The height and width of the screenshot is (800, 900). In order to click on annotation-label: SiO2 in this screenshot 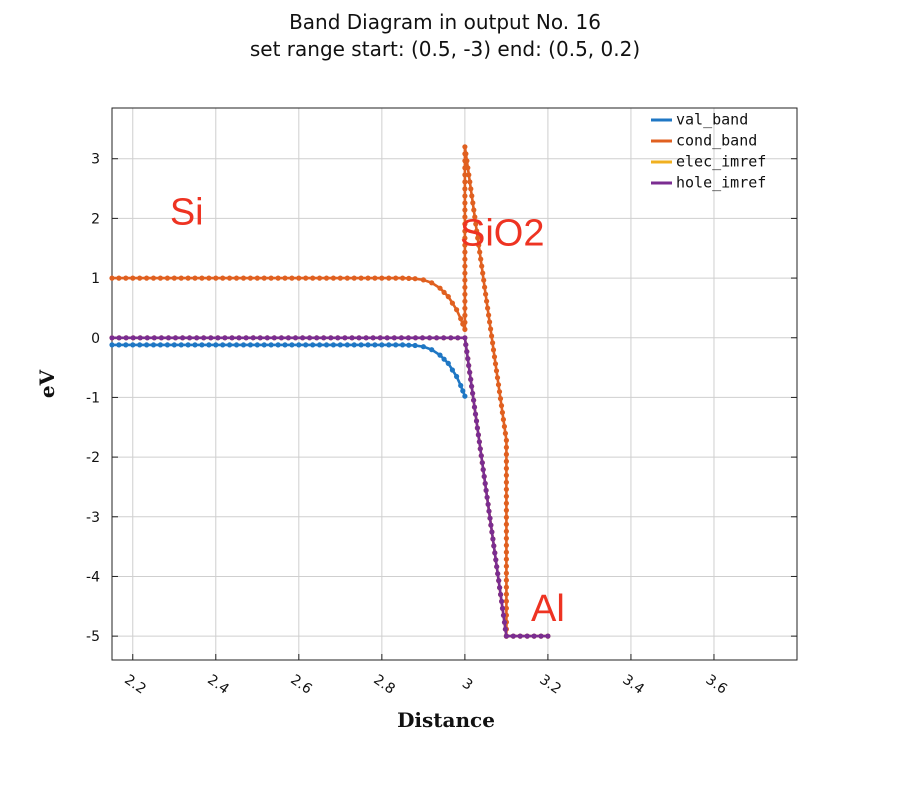, I will do `click(502, 233)`.